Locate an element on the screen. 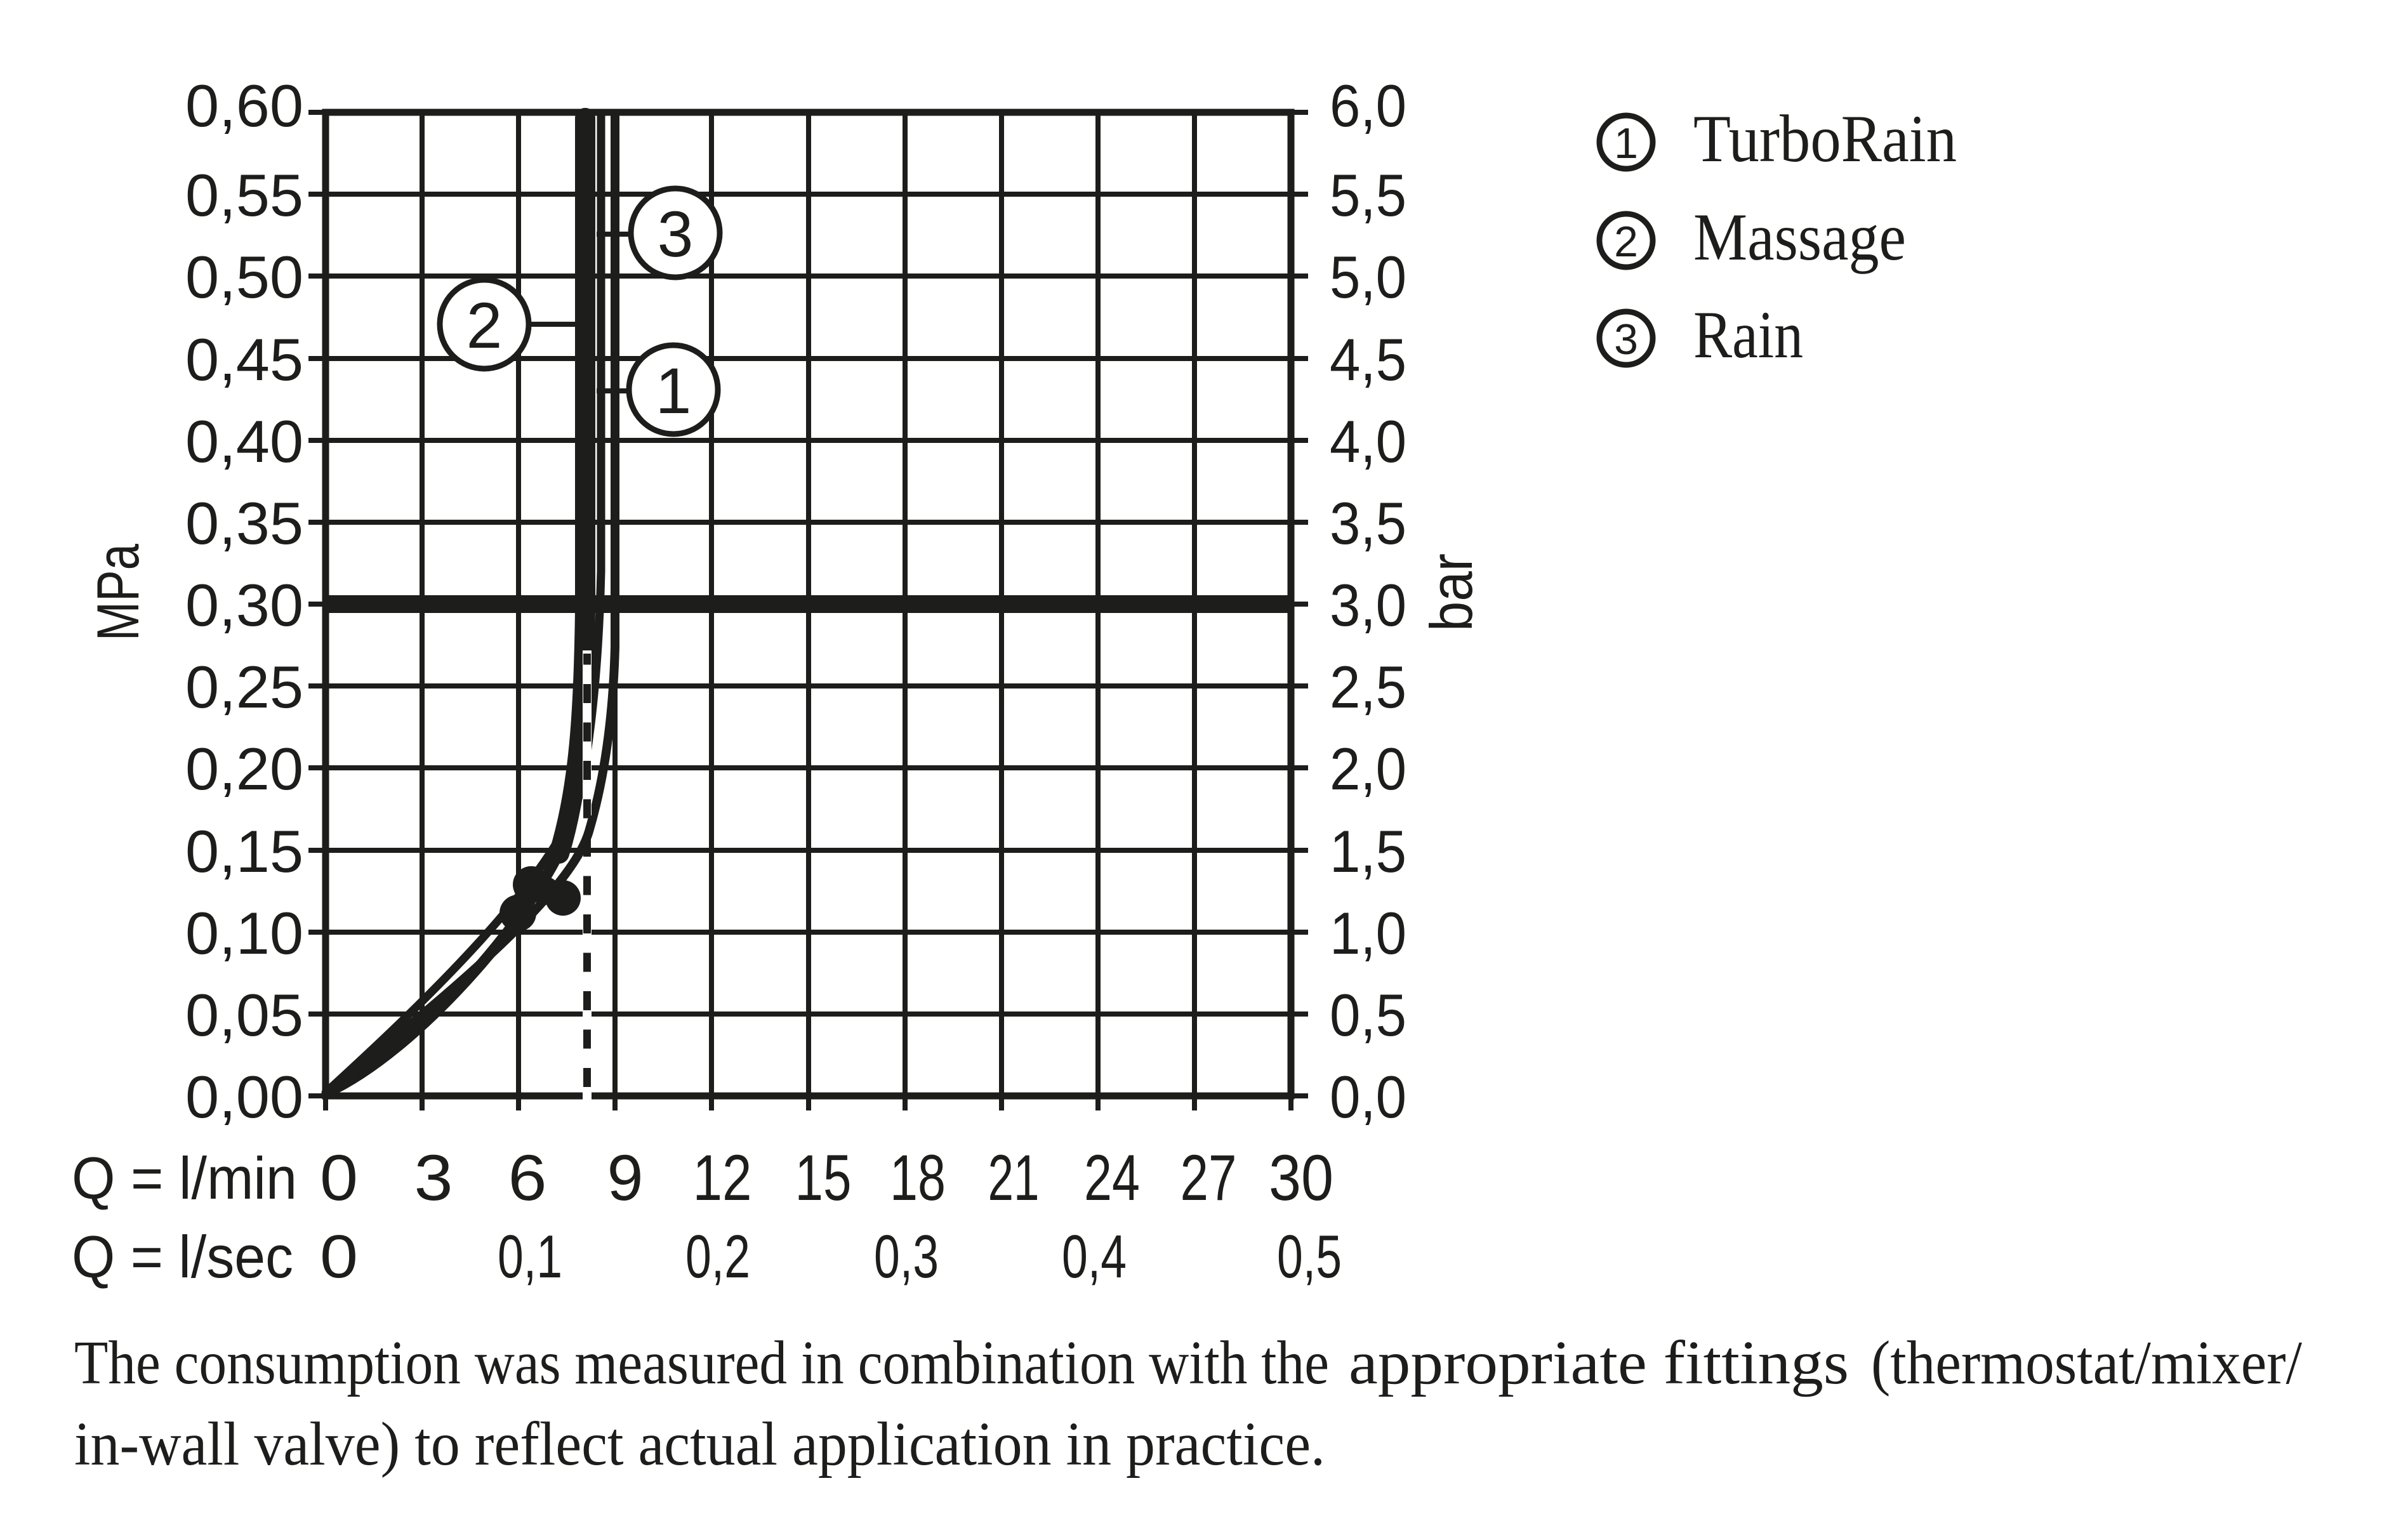  svg-text: 18 is located at coordinates (918, 1178).